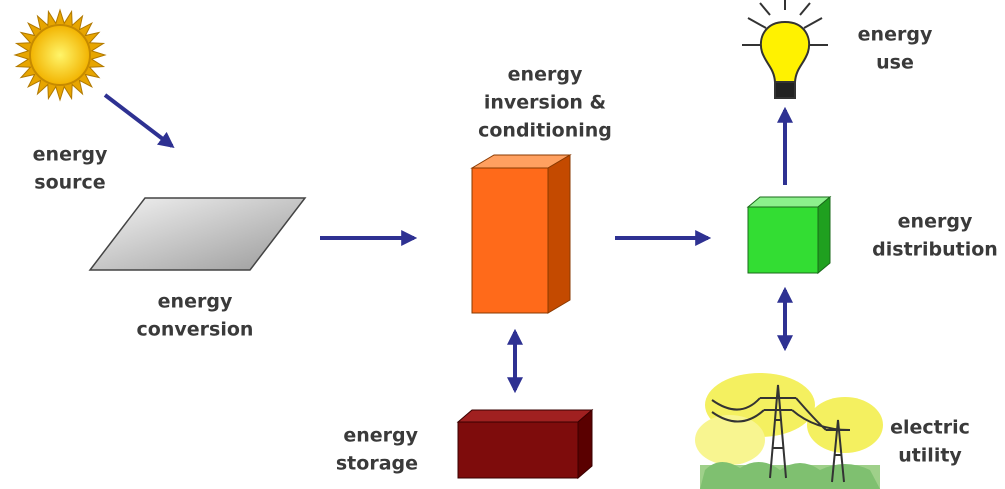  What do you see at coordinates (789, 235) in the screenshot?
I see `distribution-cube` at bounding box center [789, 235].